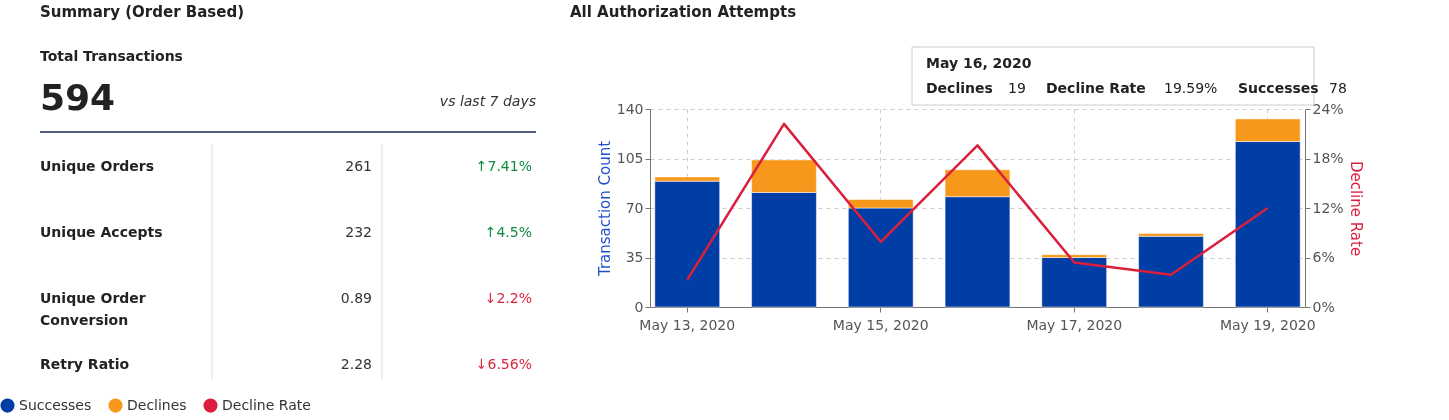 Image resolution: width=1449 pixels, height=420 pixels. I want to click on y-tick-label: 70, so click(634, 207).